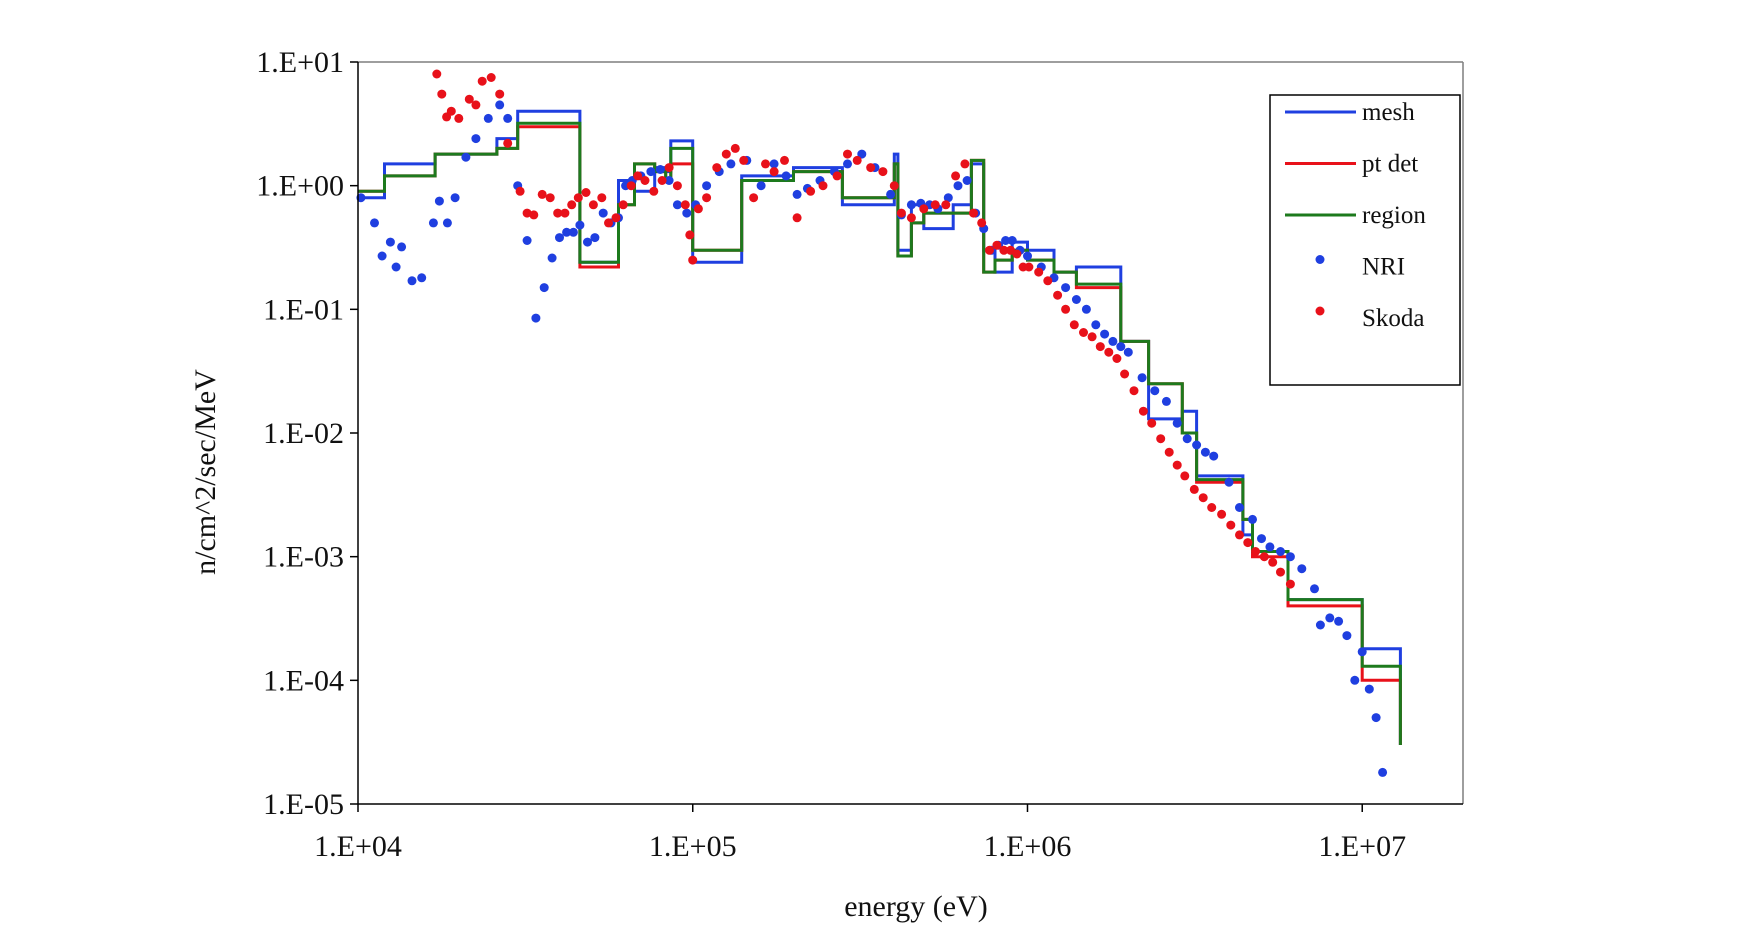  What do you see at coordinates (1383, 267) in the screenshot?
I see `legend-label-nri: NRI` at bounding box center [1383, 267].